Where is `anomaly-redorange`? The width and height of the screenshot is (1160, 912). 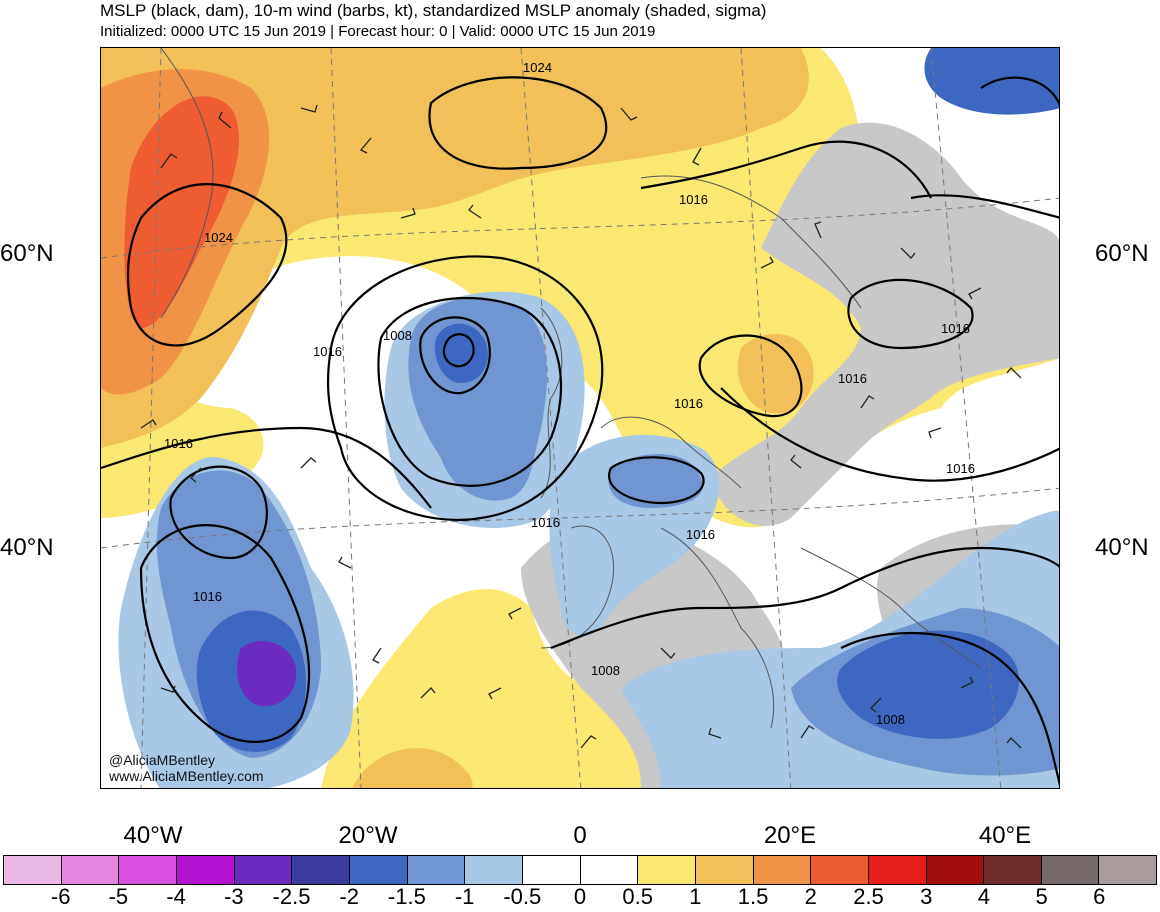 anomaly-redorange is located at coordinates (182, 212).